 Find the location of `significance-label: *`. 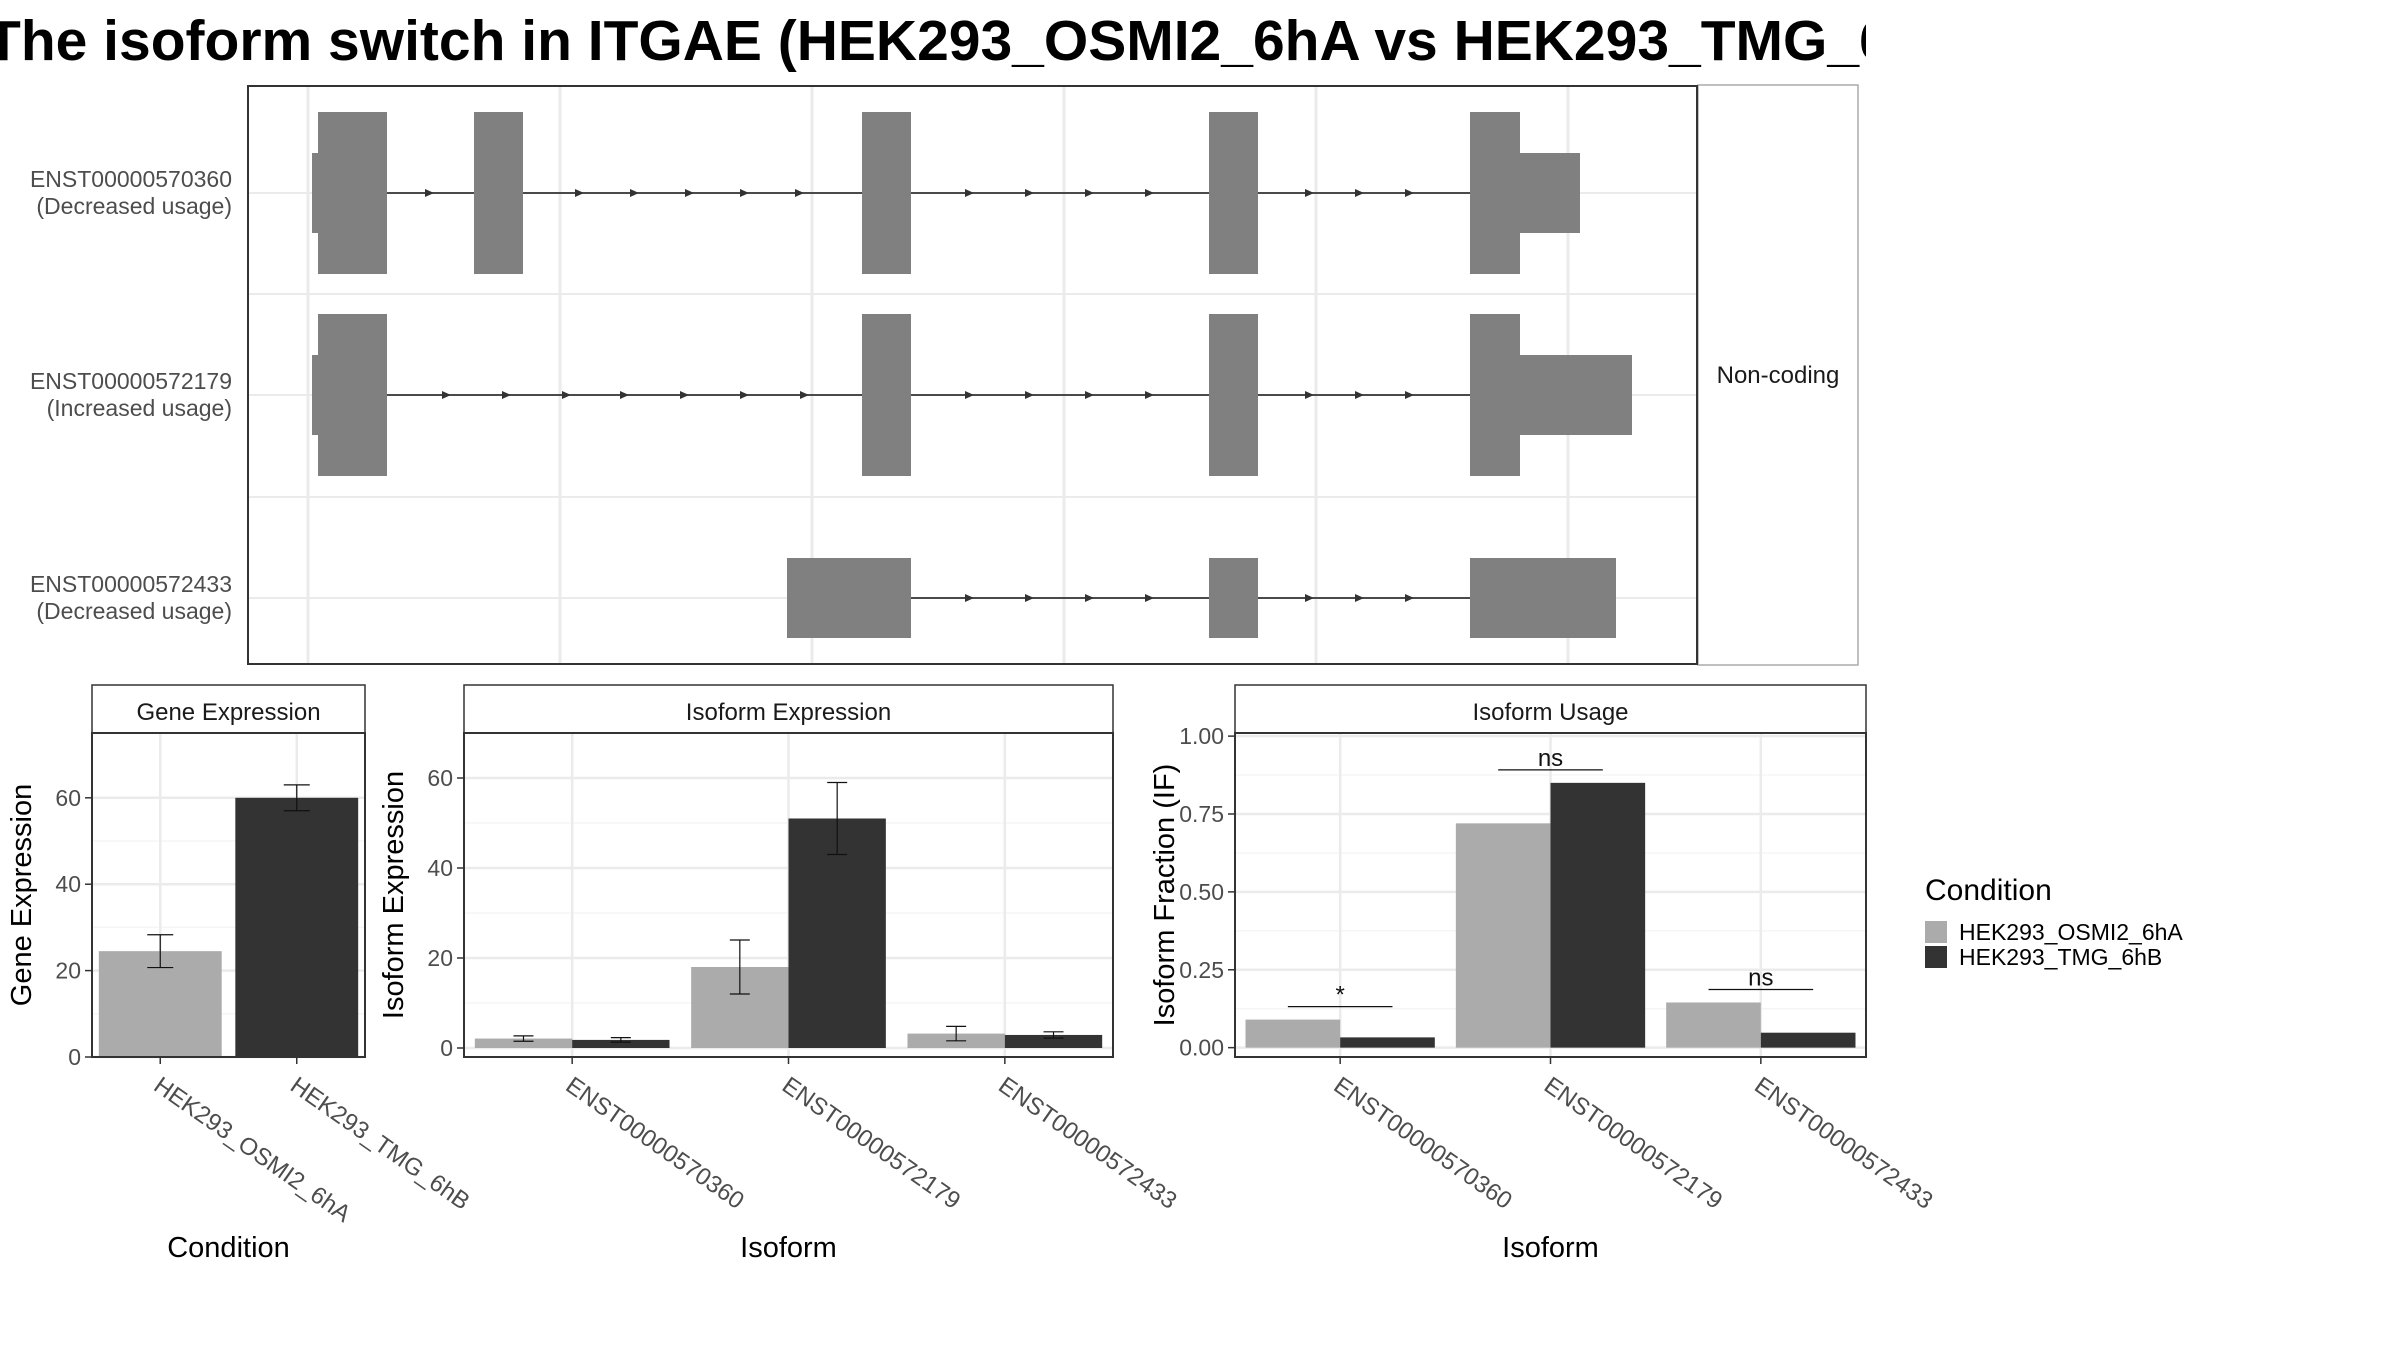

significance-label: * is located at coordinates (1339, 995).